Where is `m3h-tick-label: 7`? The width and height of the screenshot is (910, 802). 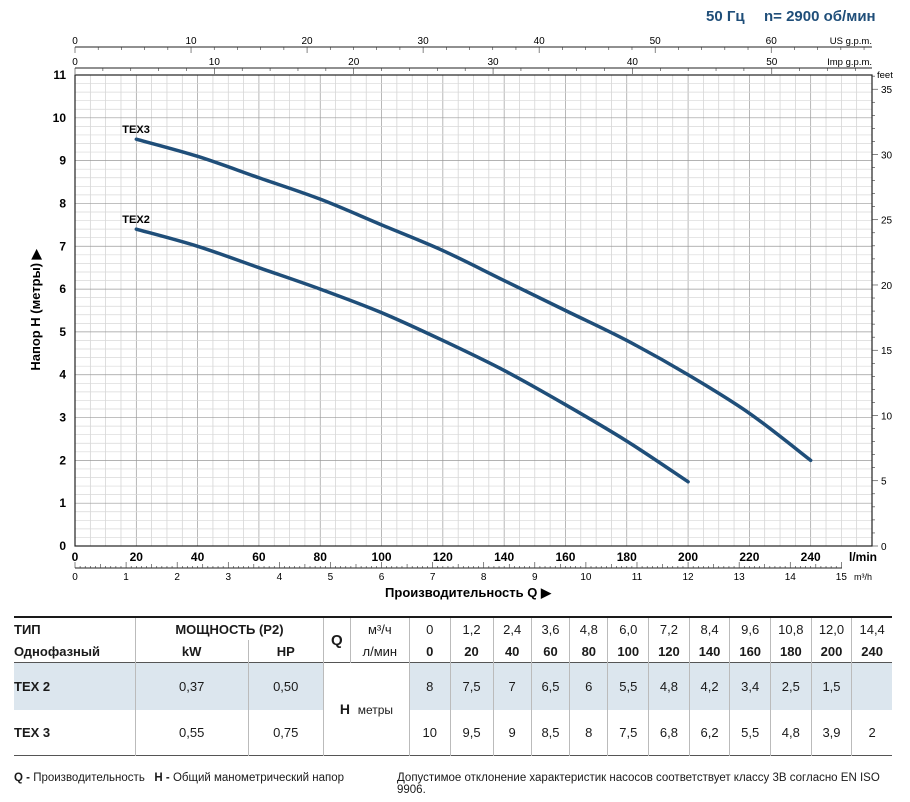 m3h-tick-label: 7 is located at coordinates (433, 577).